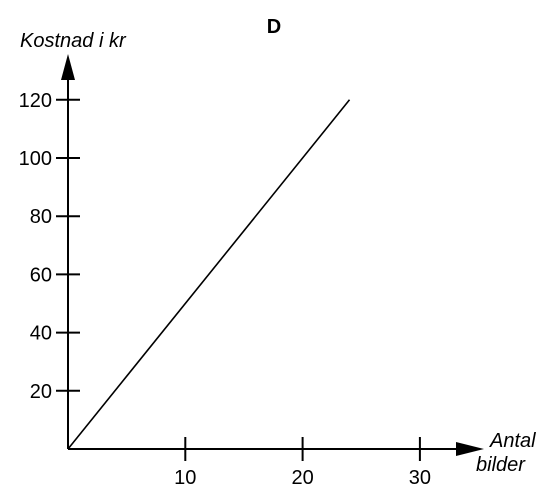 The width and height of the screenshot is (548, 492). I want to click on x-axis-ticks: 10 20 30, so click(302, 463).